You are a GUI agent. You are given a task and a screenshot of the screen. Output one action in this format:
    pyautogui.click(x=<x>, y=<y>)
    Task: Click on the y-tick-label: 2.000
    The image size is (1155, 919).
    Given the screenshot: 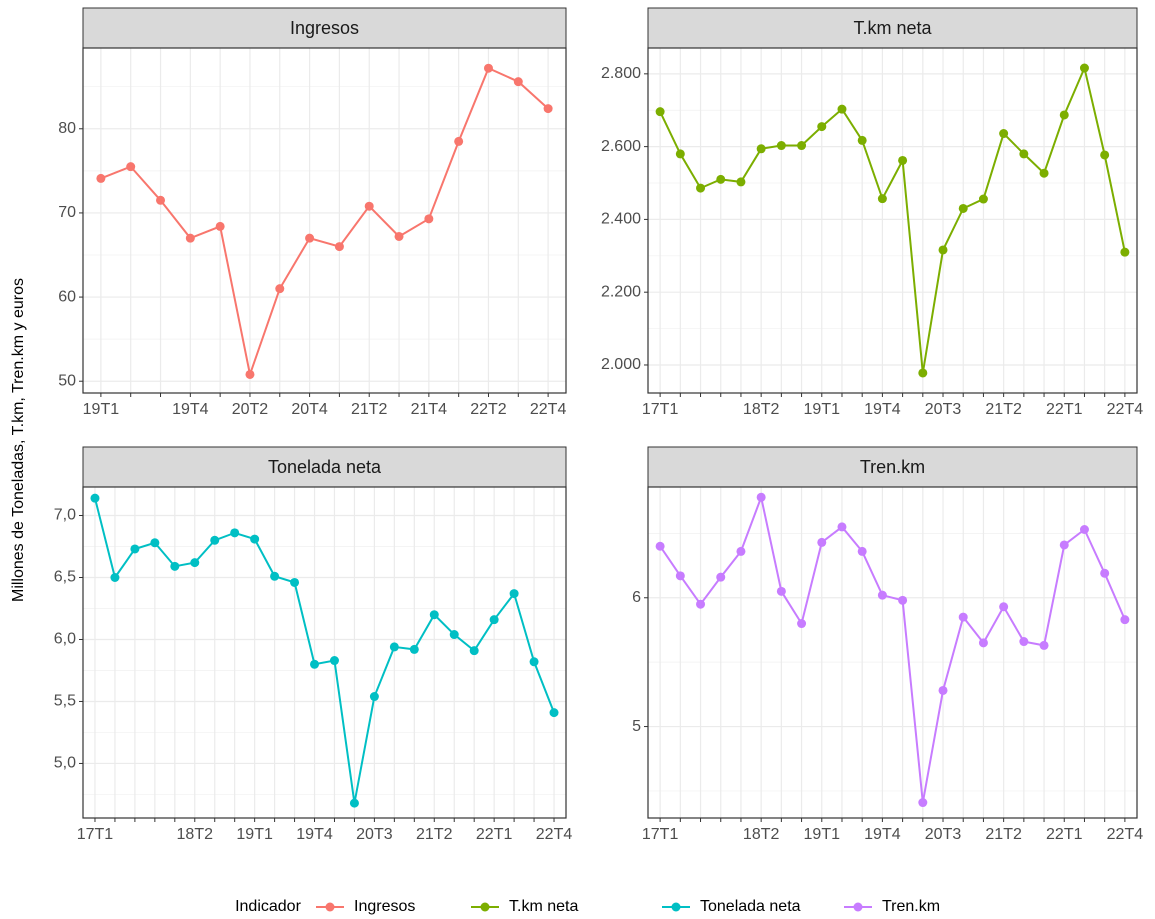 What is the action you would take?
    pyautogui.click(x=621, y=364)
    